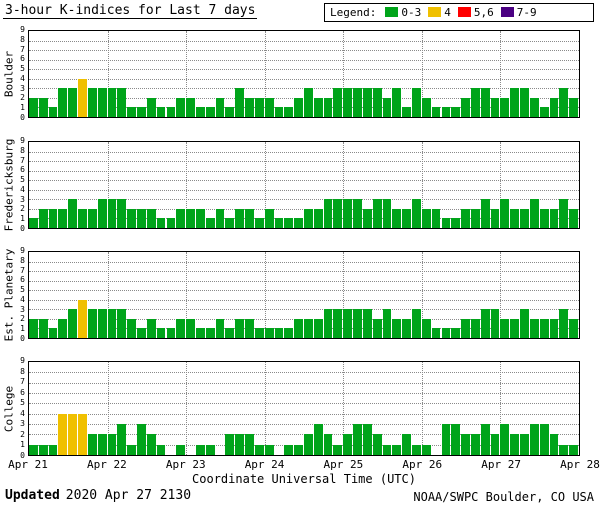 The height and width of the screenshot is (510, 600). What do you see at coordinates (22, 78) in the screenshot?
I see `y-tick-label: 4` at bounding box center [22, 78].